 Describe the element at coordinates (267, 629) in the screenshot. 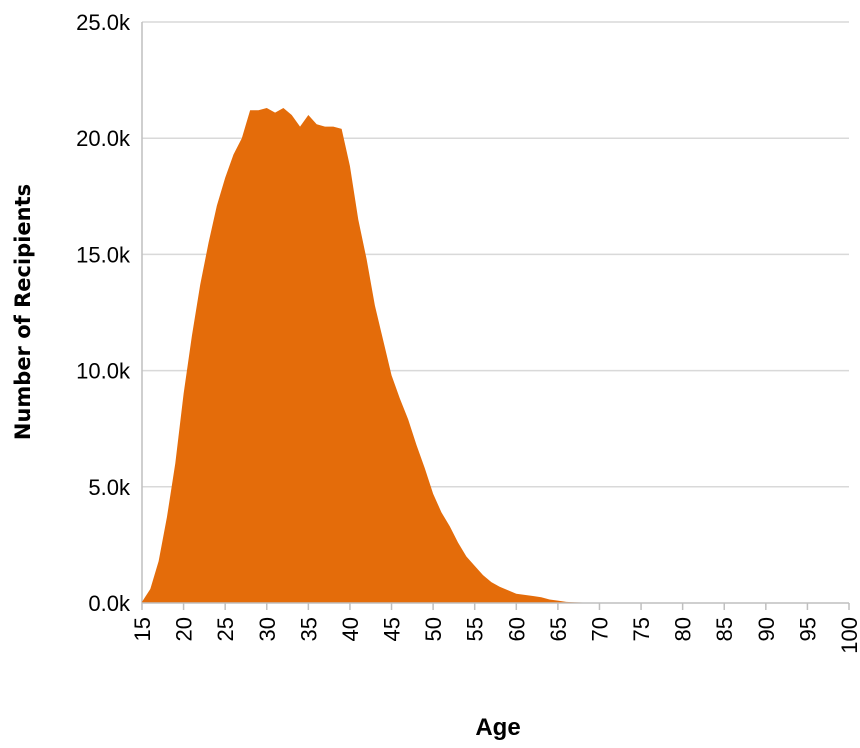

I see `x-tick-label: 30` at that location.